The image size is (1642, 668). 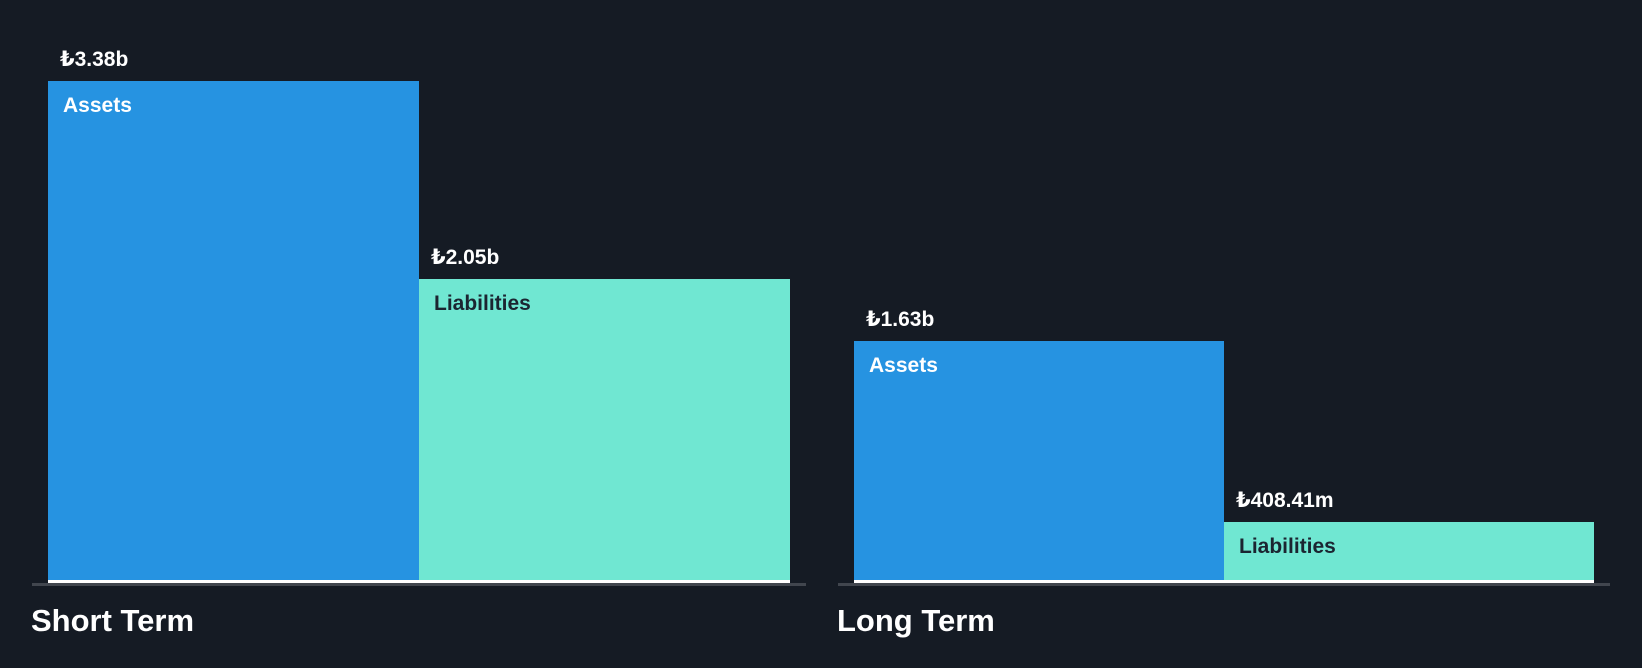 What do you see at coordinates (1224, 584) in the screenshot?
I see `long-term-x-axis-line` at bounding box center [1224, 584].